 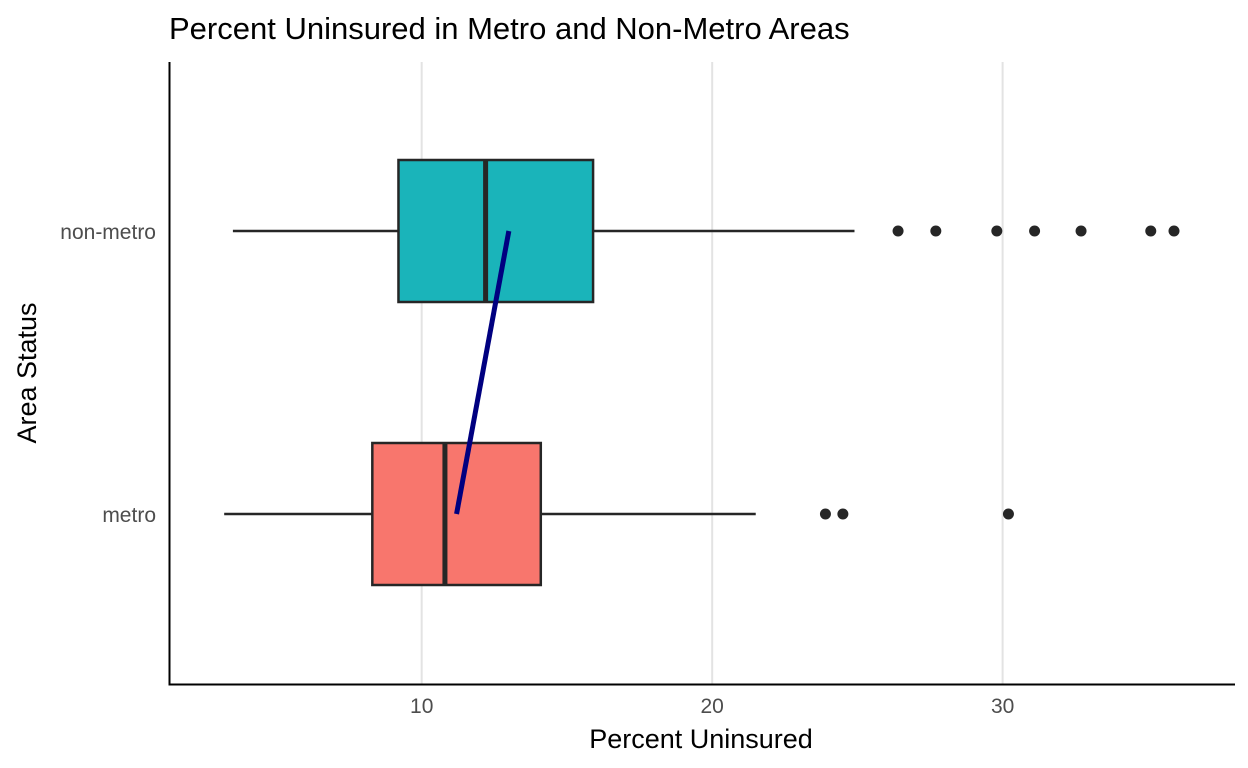 I want to click on box-metro, so click(x=619, y=514).